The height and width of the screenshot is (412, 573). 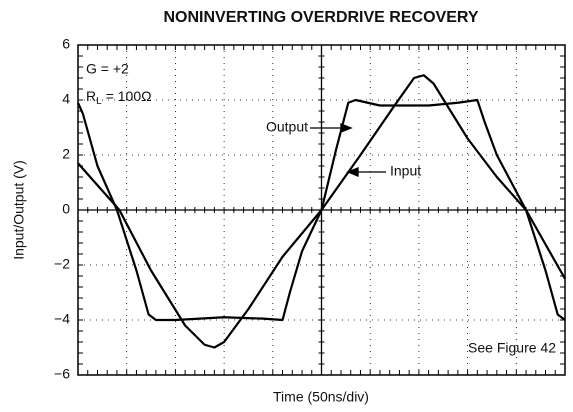 What do you see at coordinates (19, 210) in the screenshot?
I see `y-axis-label: Input/Output (V)` at bounding box center [19, 210].